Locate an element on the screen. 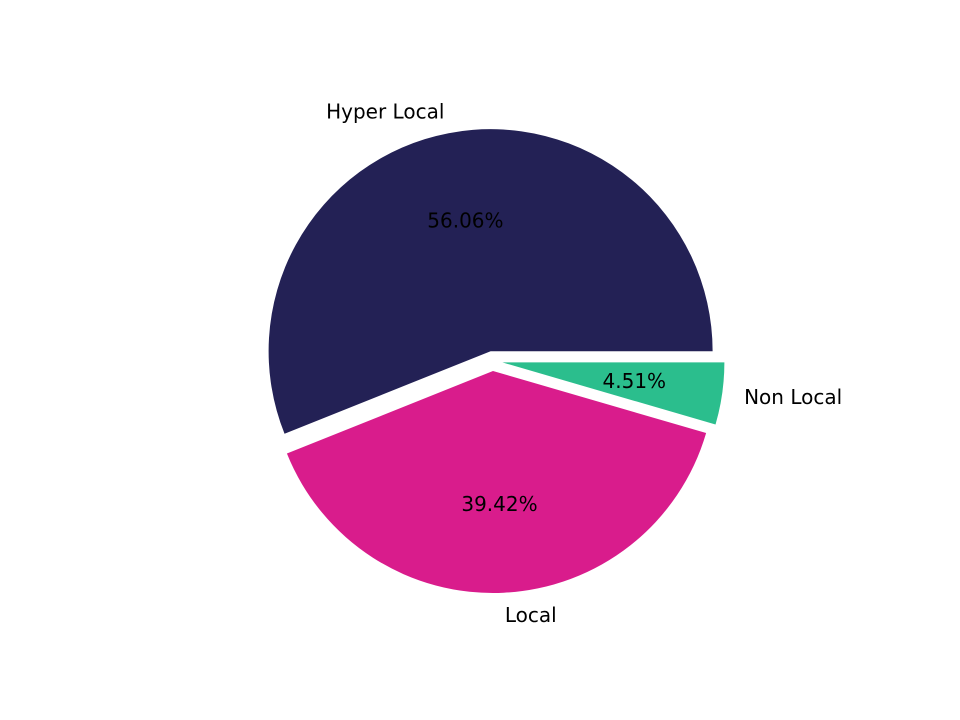 Image resolution: width=960 pixels, height=720 pixels. pct-label-hyper-local: 56.06% is located at coordinates (465, 220).